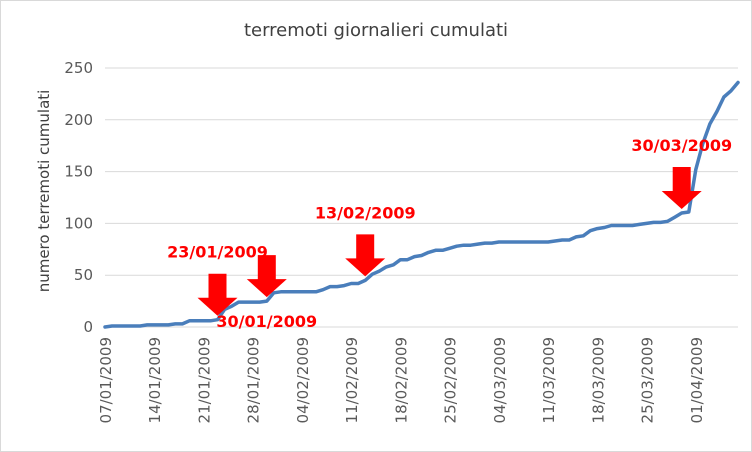 Image resolution: width=752 pixels, height=452 pixels. Describe the element at coordinates (155, 380) in the screenshot. I see `x-tick-label: 14/01/2009` at that location.